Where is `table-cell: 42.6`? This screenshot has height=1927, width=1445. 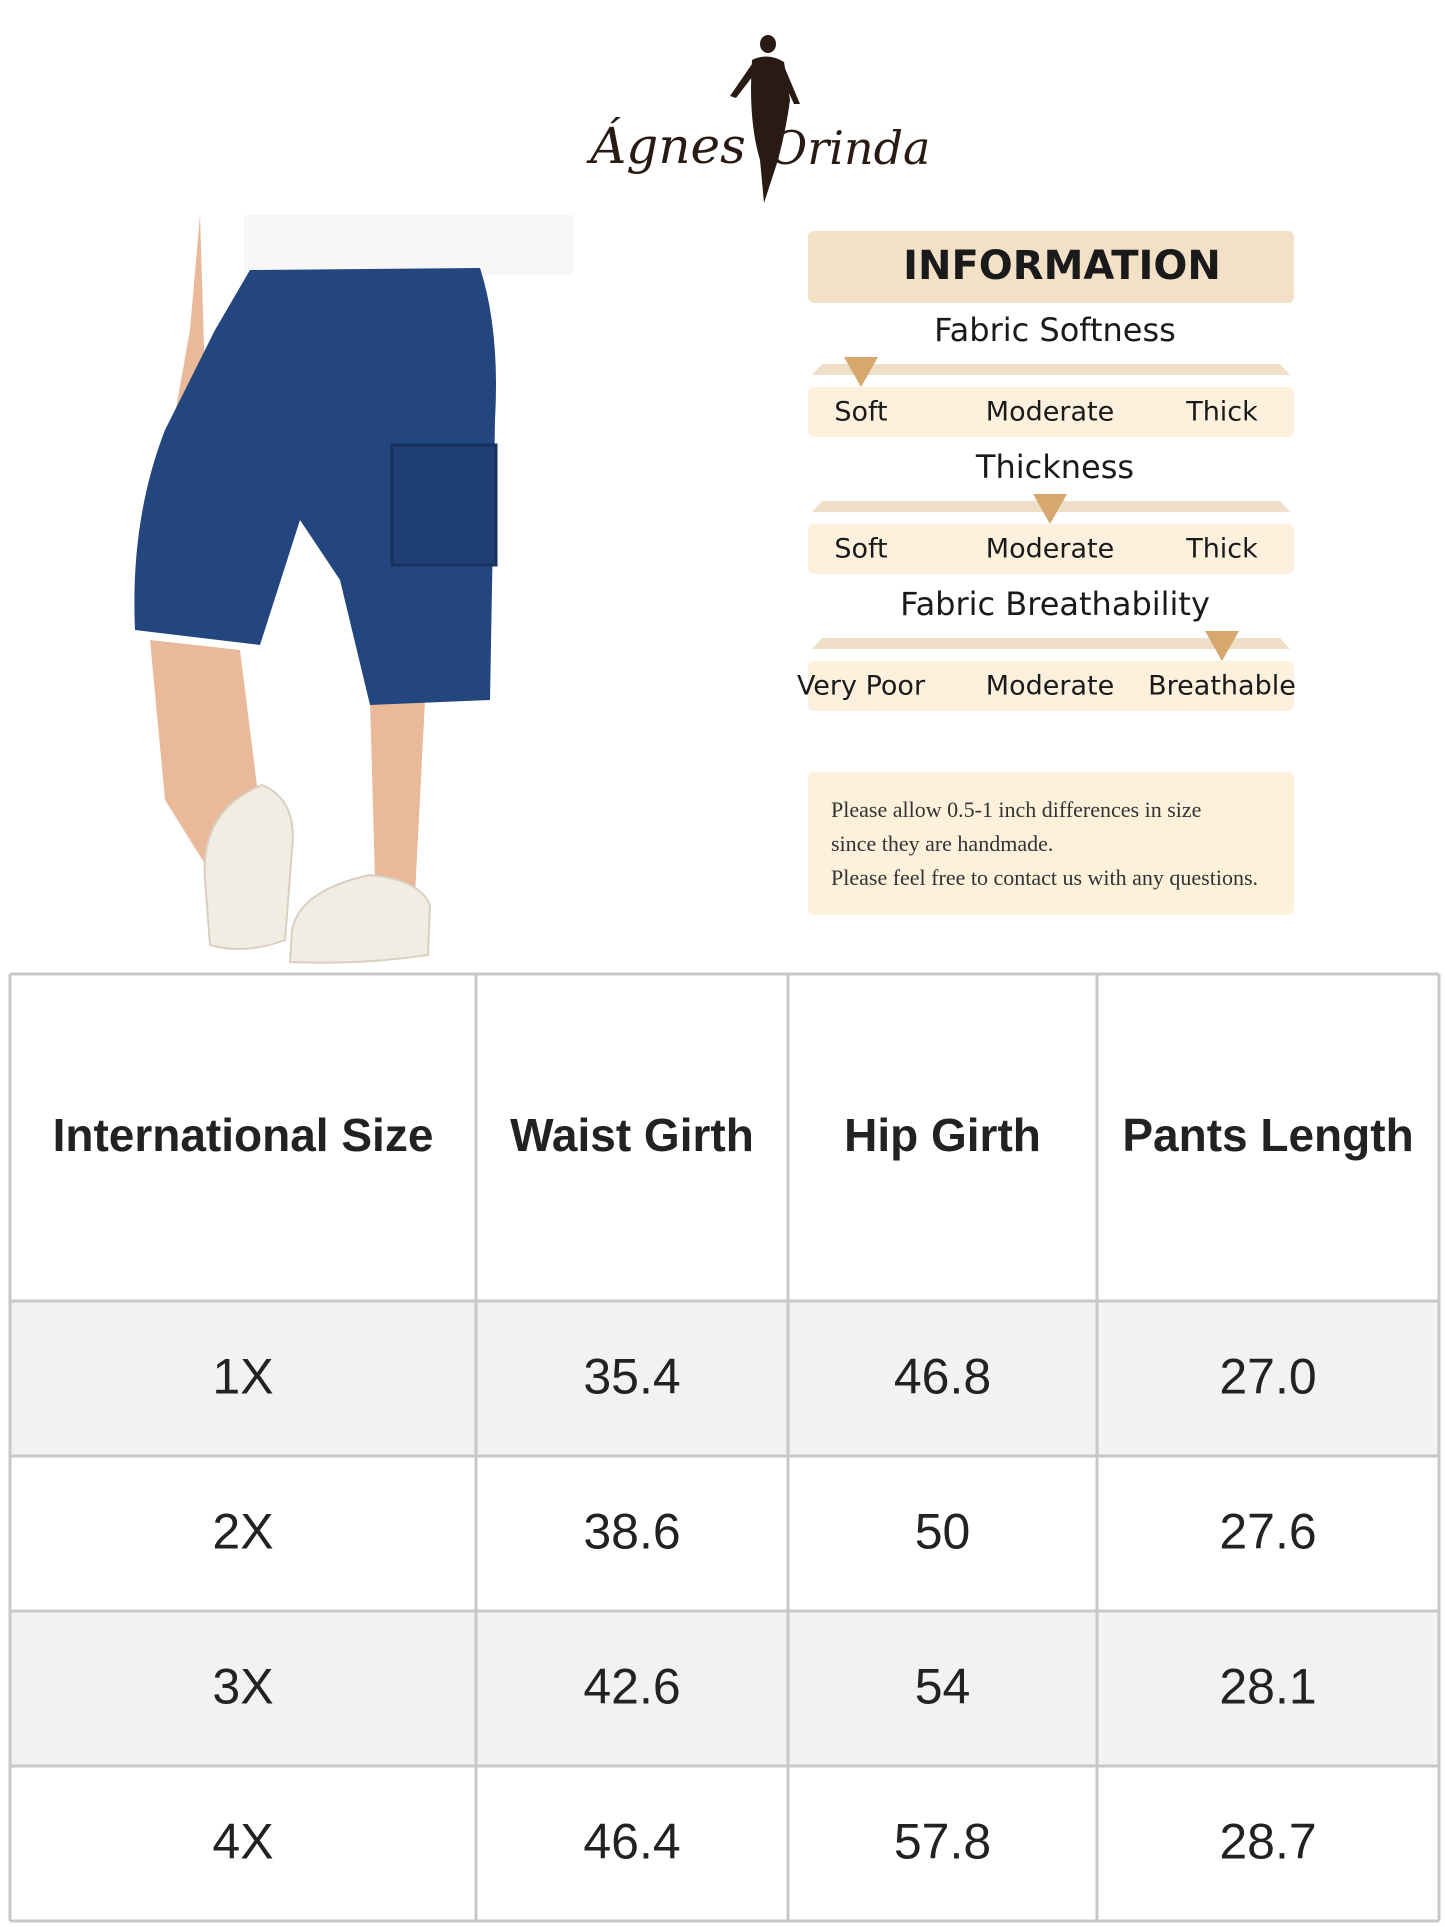 table-cell: 42.6 is located at coordinates (631, 1687).